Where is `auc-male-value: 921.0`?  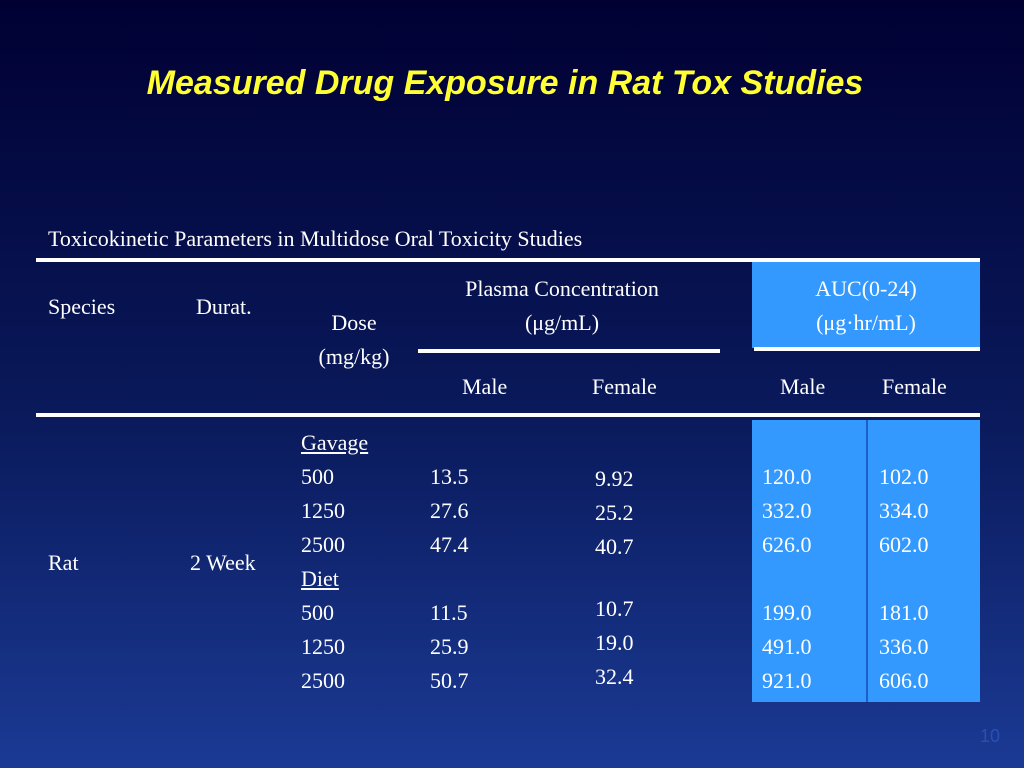
auc-male-value: 921.0 is located at coordinates (787, 680).